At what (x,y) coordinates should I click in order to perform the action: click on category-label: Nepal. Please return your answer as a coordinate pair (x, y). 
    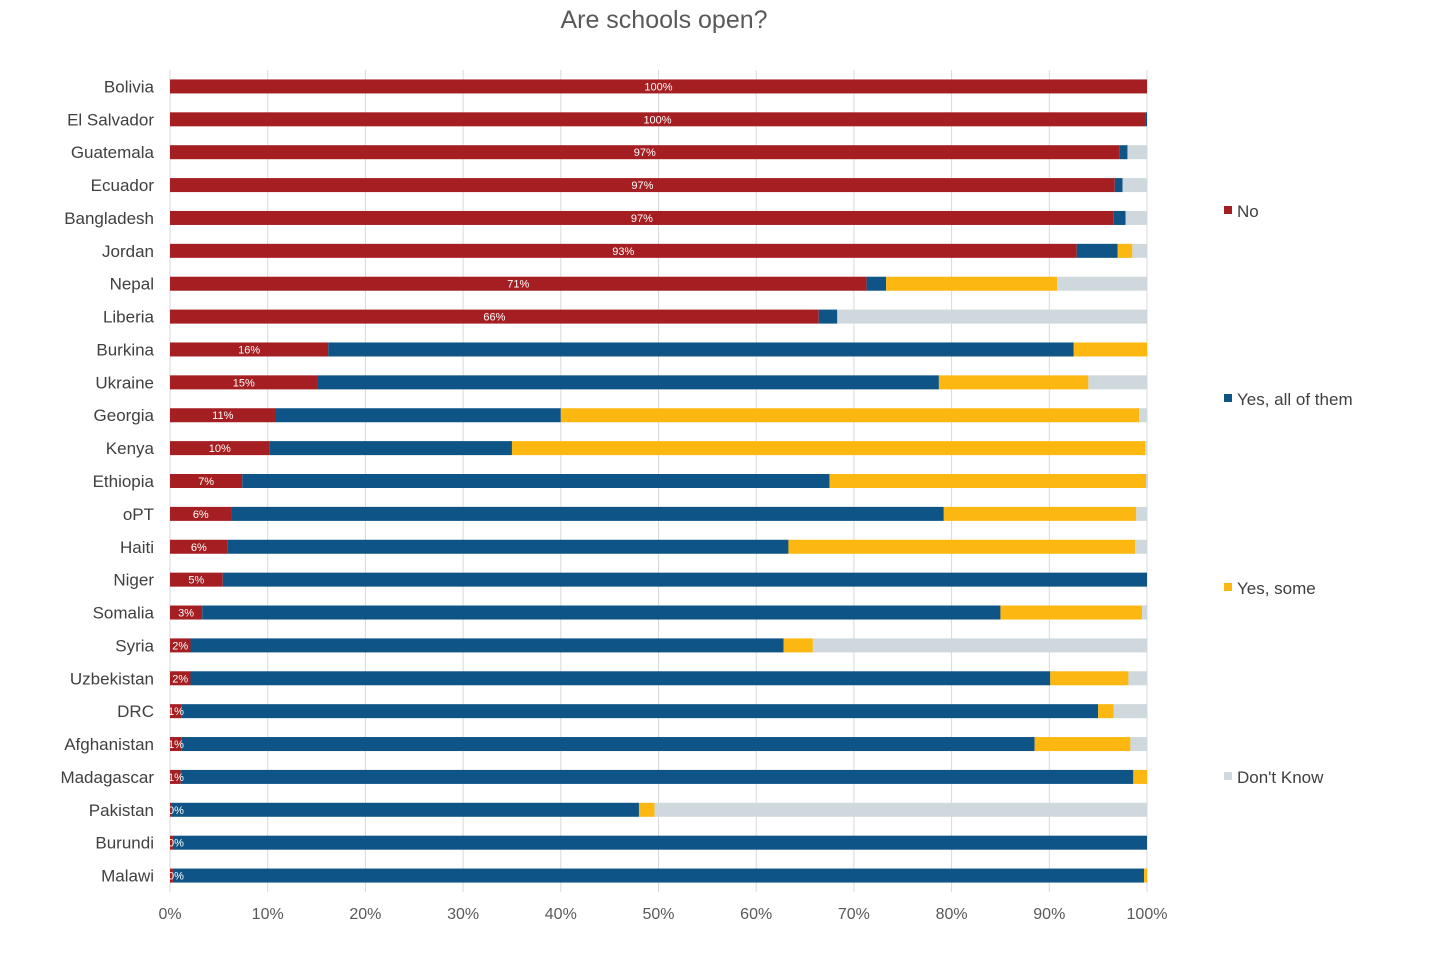
    Looking at the image, I should click on (132, 284).